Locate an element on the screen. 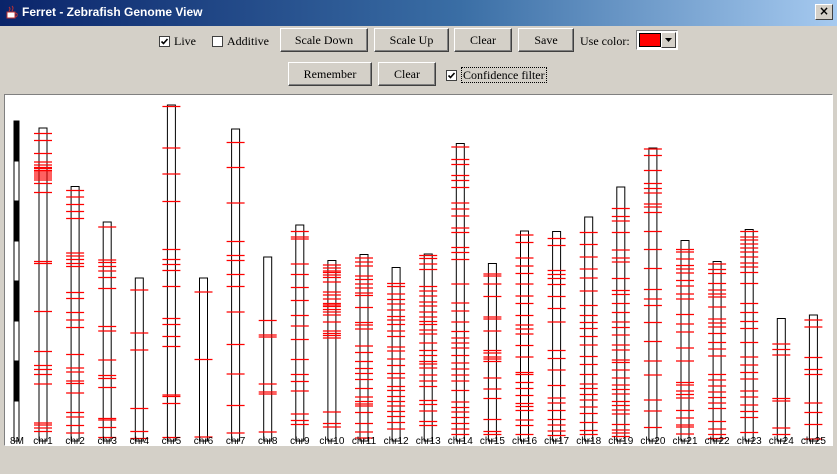  chromosome-bar-chr7 is located at coordinates (236, 285).